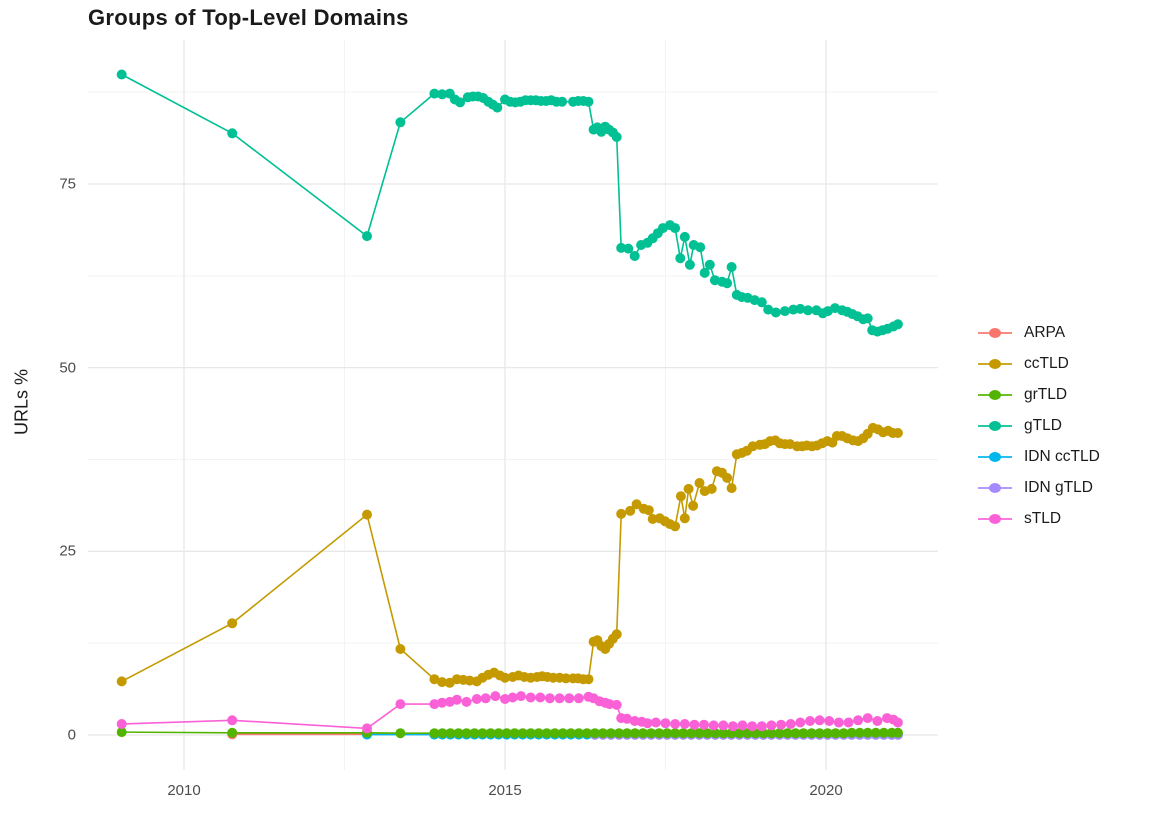 Image resolution: width=1164 pixels, height=827 pixels. I want to click on legend-item-grtld: grTLD, so click(1039, 394).